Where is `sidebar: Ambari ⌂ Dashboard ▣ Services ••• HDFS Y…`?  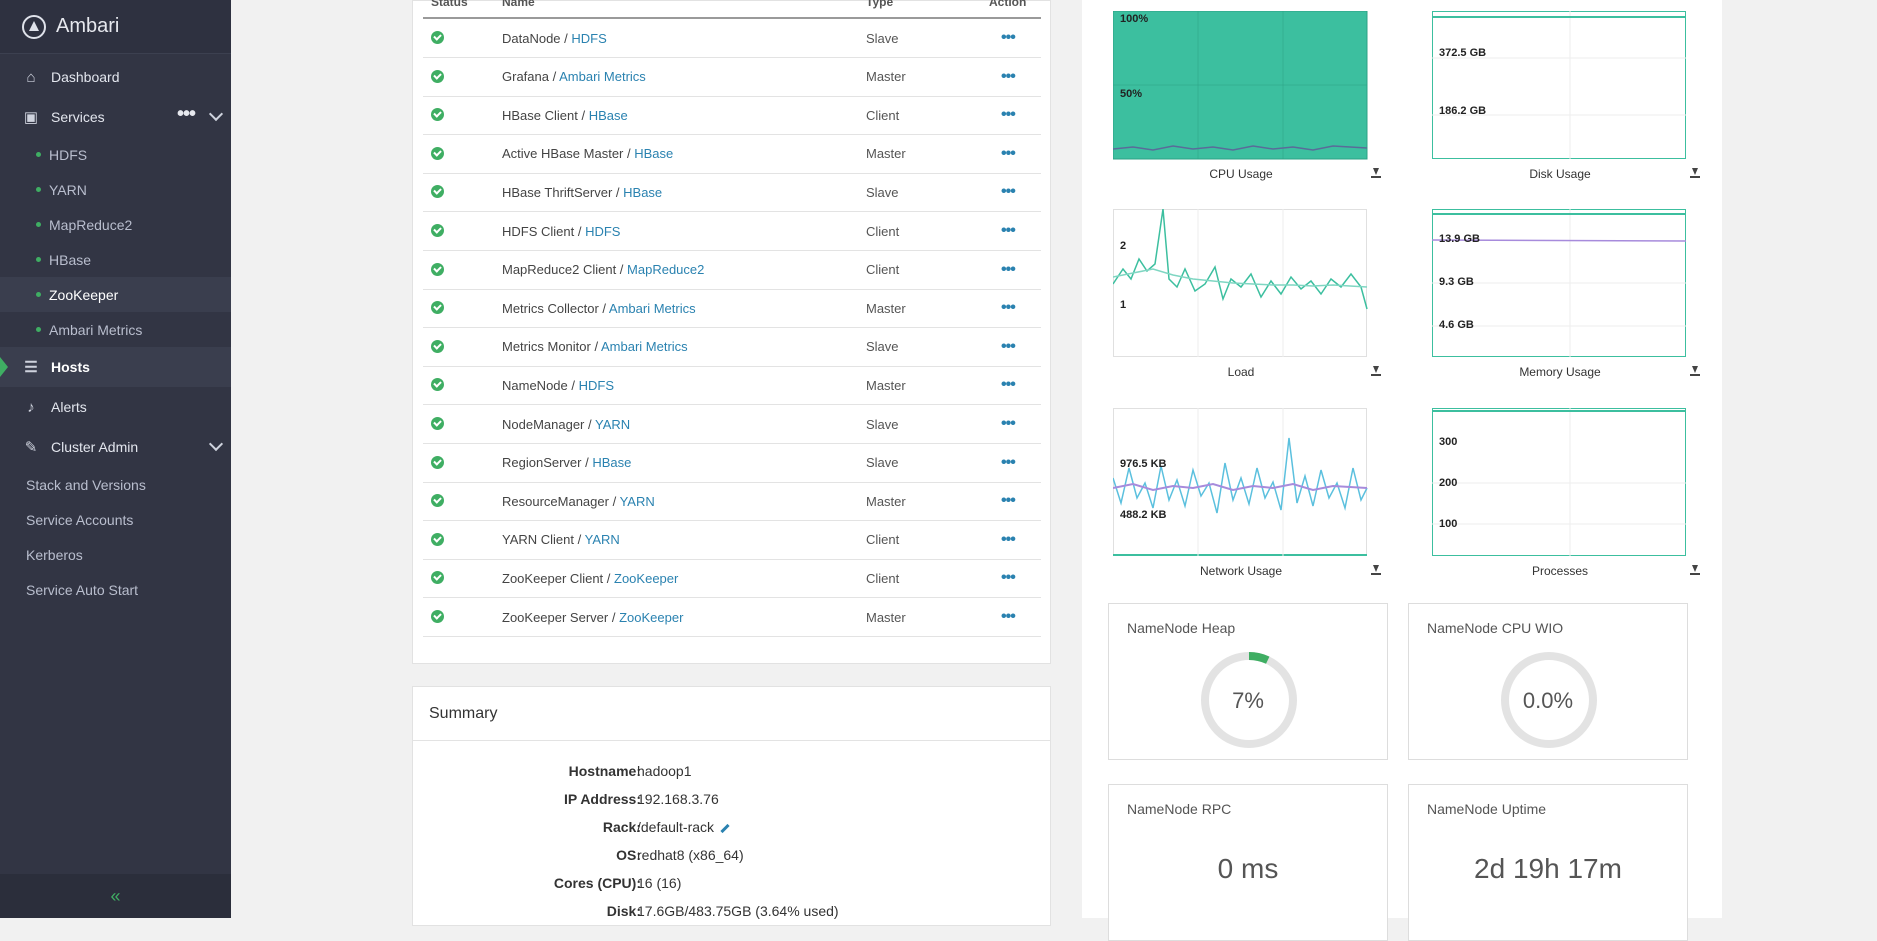
sidebar: Ambari ⌂ Dashboard ▣ Services ••• HDFS Y… is located at coordinates (115, 459).